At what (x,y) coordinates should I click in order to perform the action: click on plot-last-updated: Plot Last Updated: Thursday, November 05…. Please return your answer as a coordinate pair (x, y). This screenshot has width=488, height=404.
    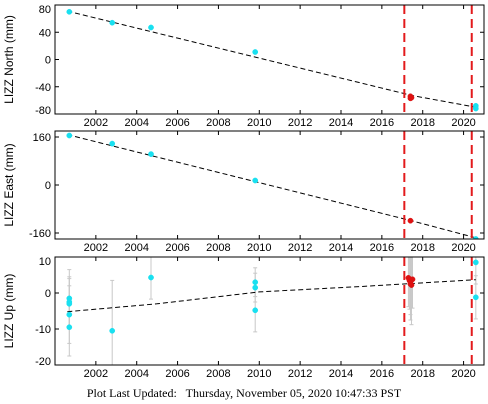
    Looking at the image, I should click on (244, 393).